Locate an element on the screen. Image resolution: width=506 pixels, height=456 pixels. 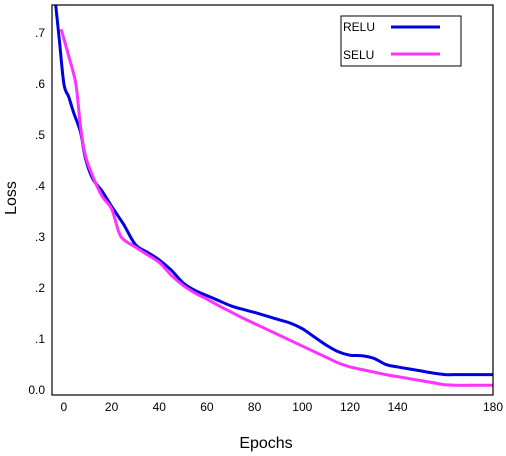
x-tick-label: 20 is located at coordinates (112, 407).